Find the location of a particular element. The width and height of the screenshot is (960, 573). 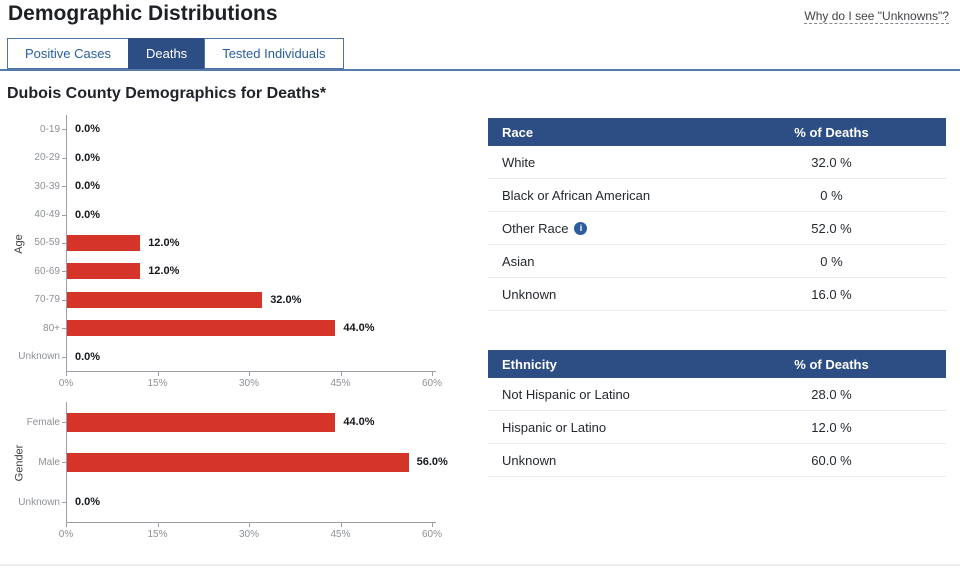

value-cell: 60.0 % is located at coordinates (831, 460).